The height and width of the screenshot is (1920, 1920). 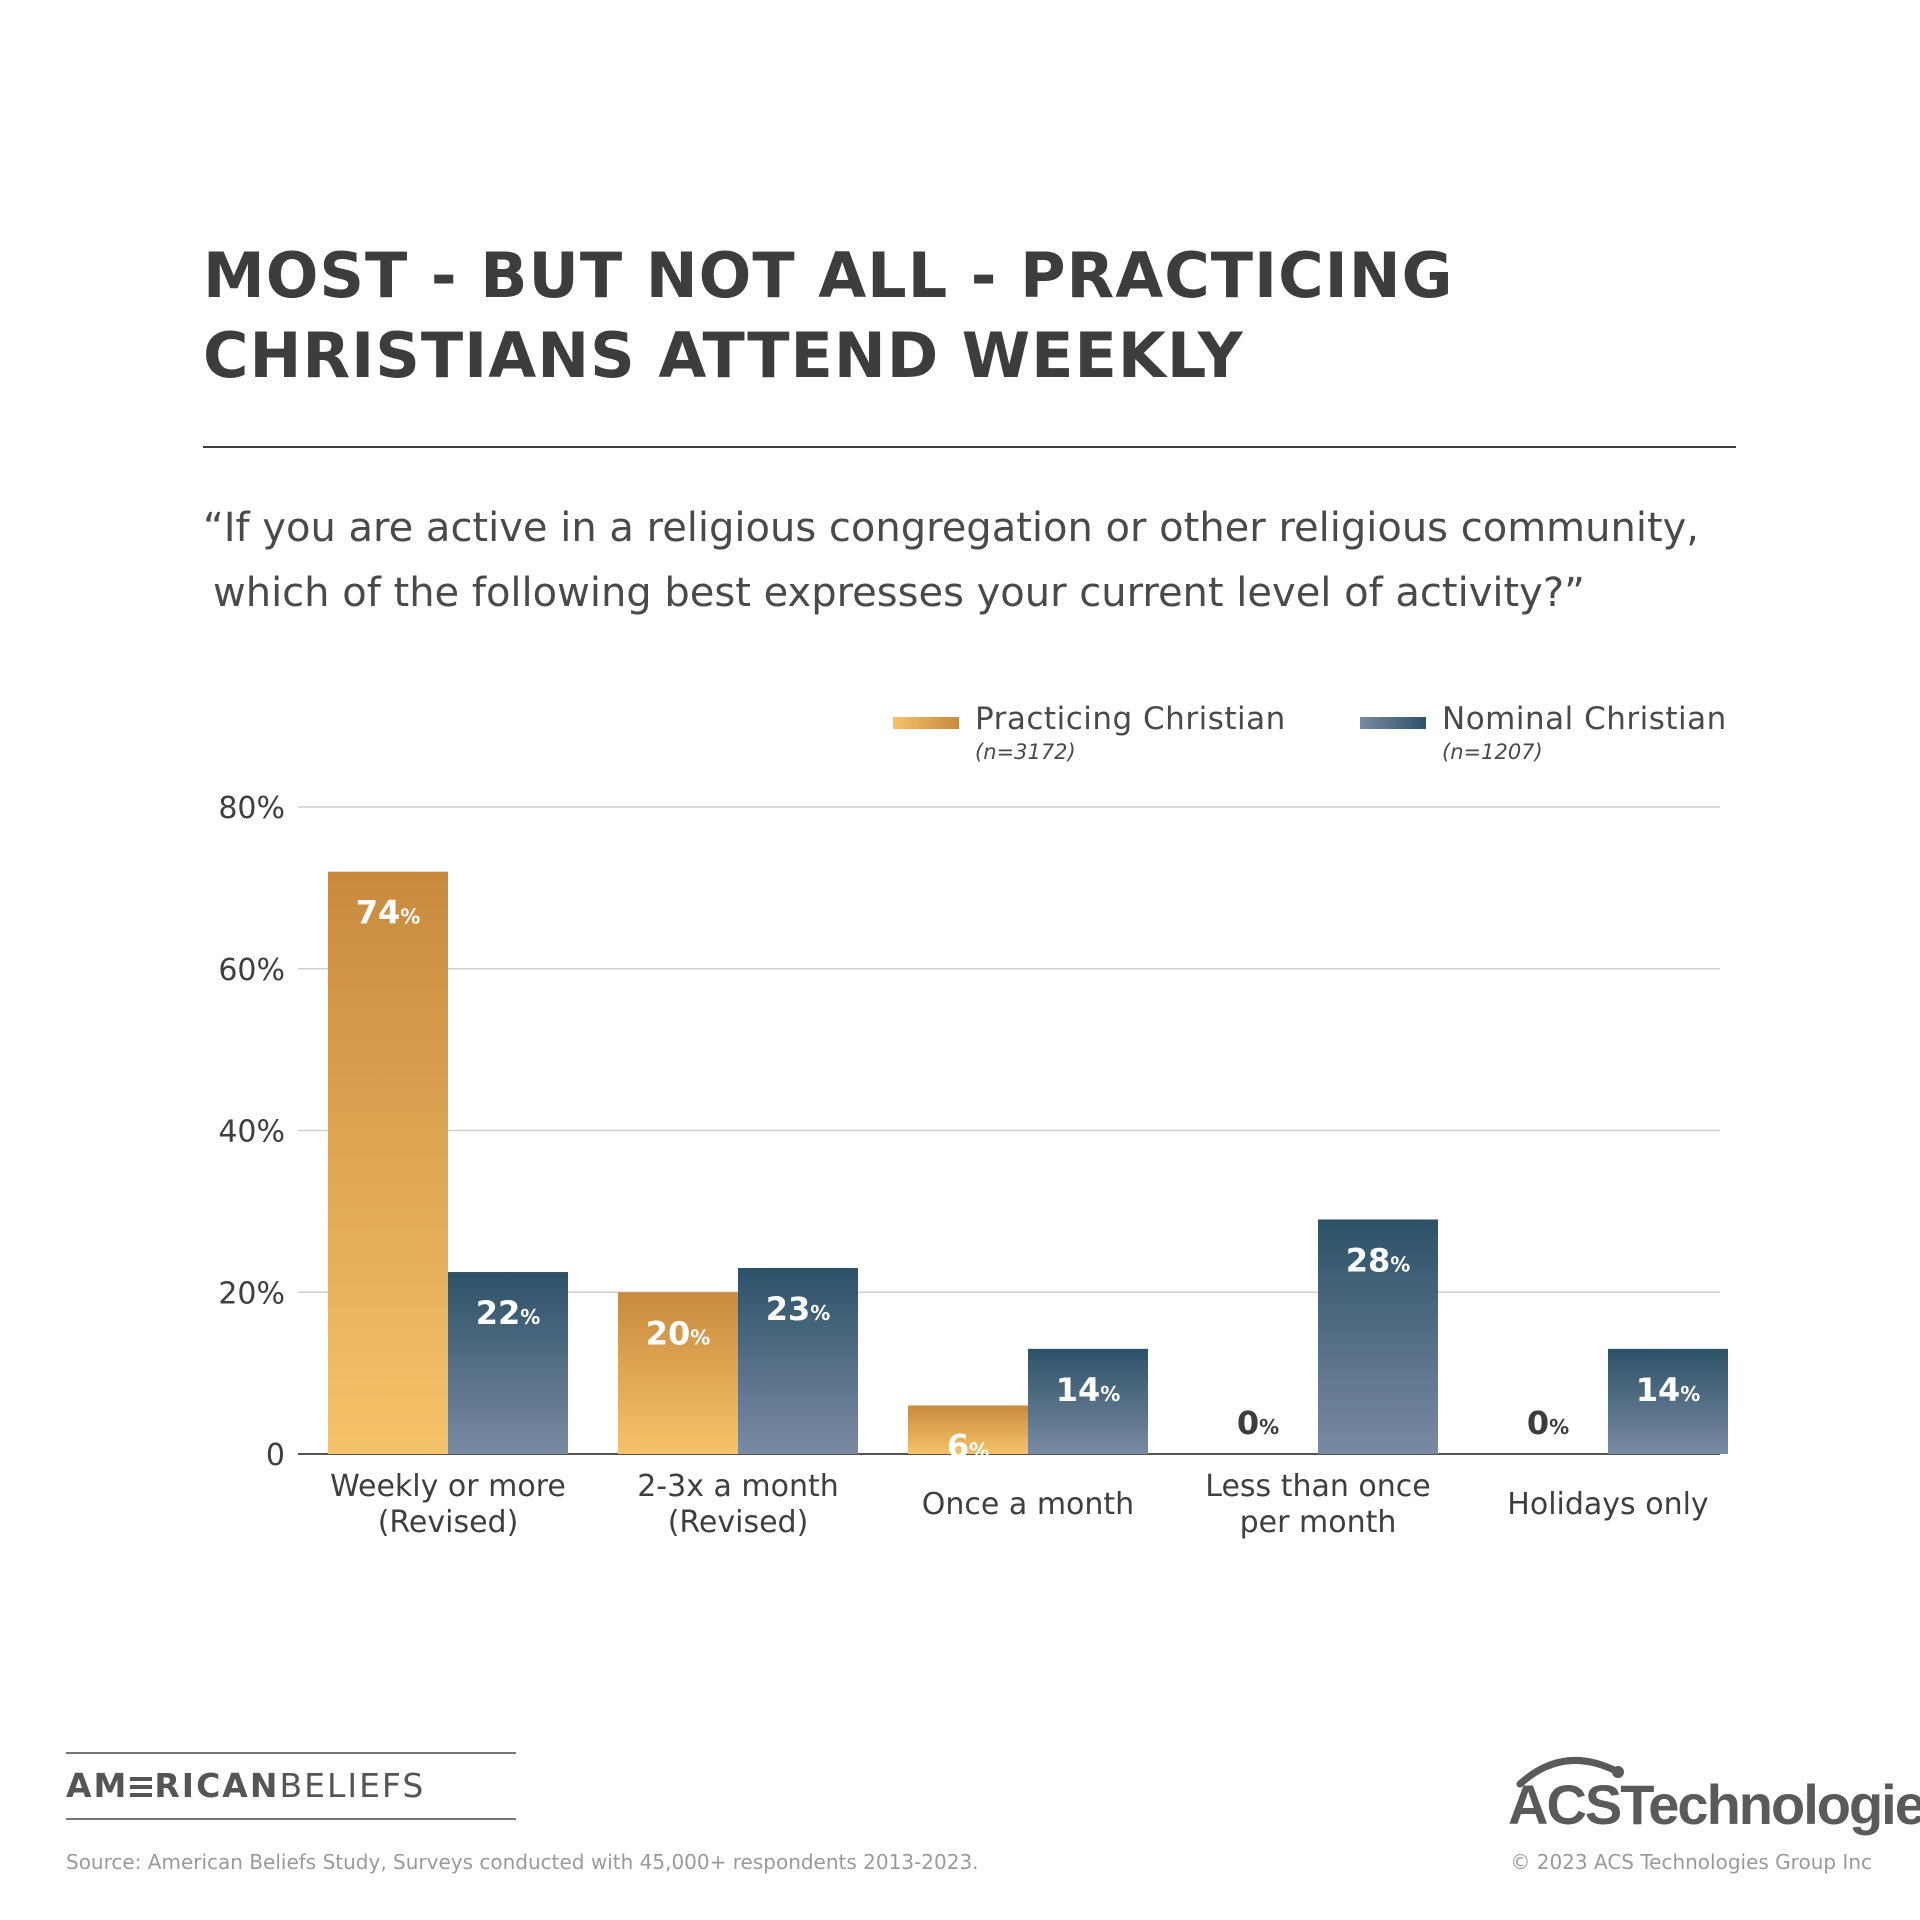 I want to click on data-label: 20%, so click(x=678, y=1333).